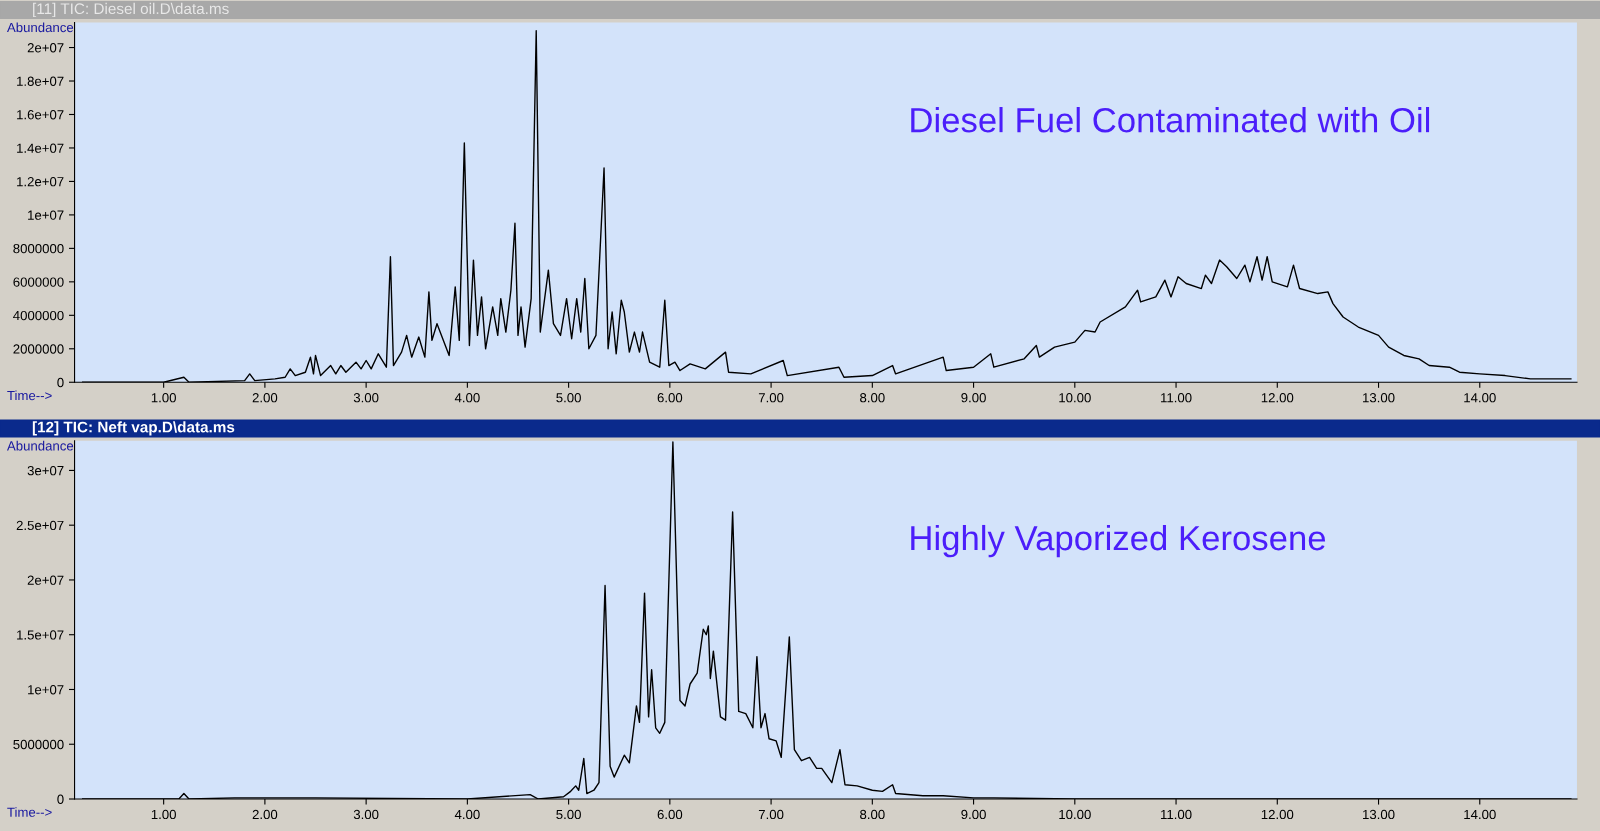 Image resolution: width=1600 pixels, height=831 pixels. Describe the element at coordinates (40, 182) in the screenshot. I see `y-tick-label: 1.2e+07` at that location.